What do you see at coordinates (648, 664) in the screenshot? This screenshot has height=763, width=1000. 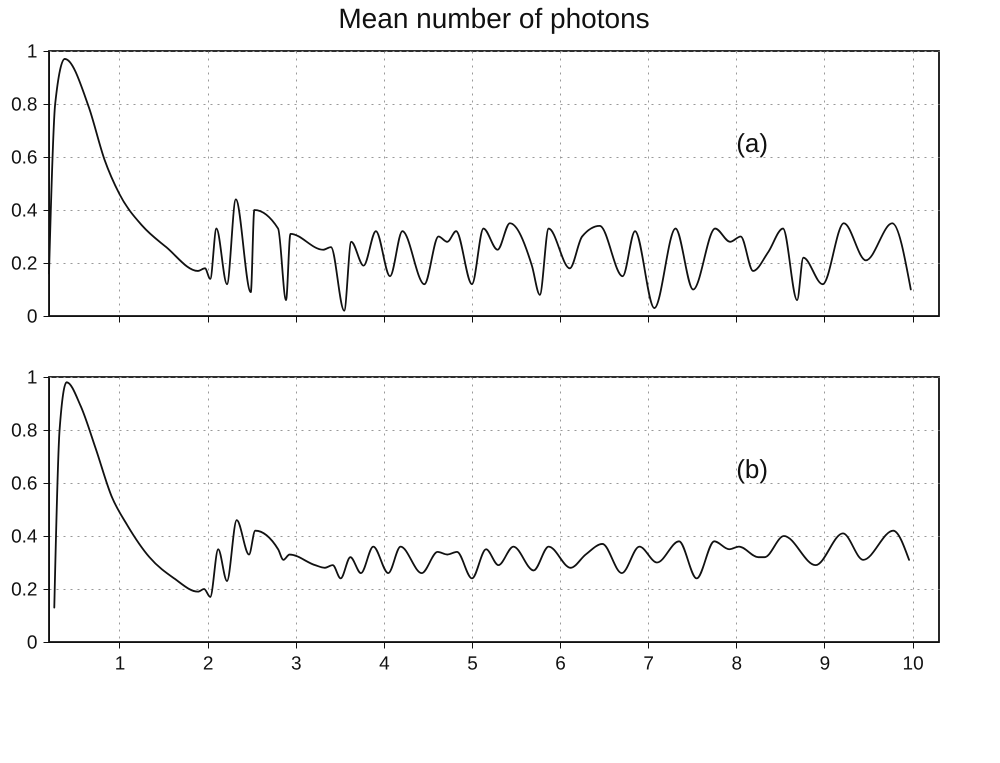 I see `x-tick-label: 7` at bounding box center [648, 664].